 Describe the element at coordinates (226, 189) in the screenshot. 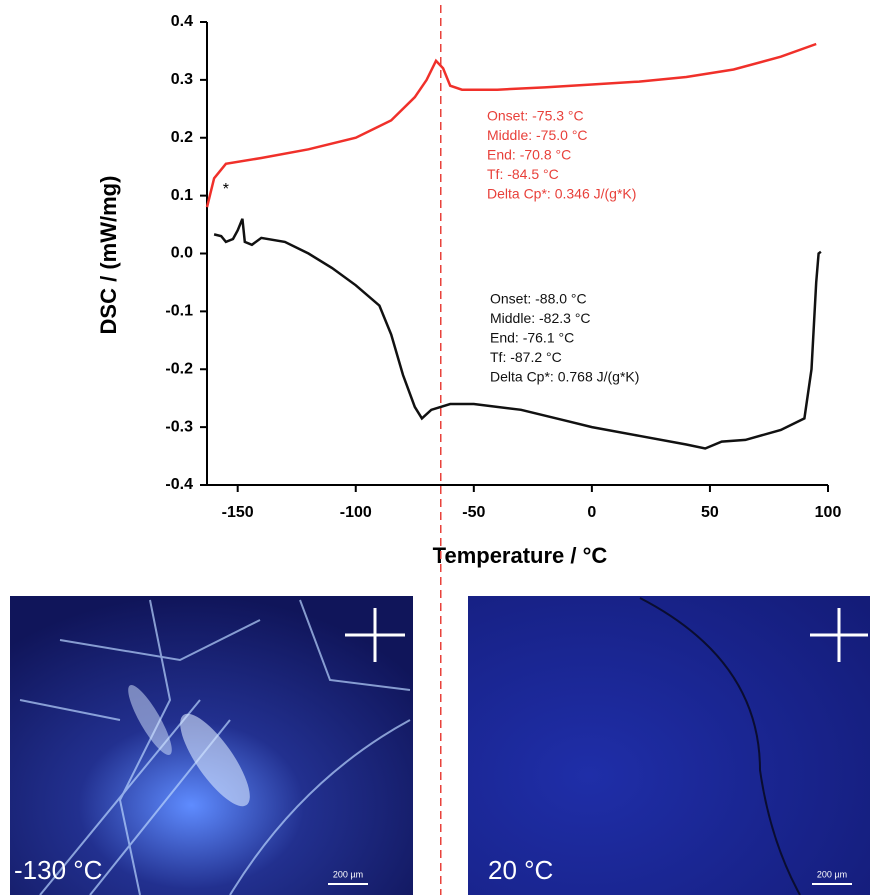

I see `peak-marker: *` at that location.